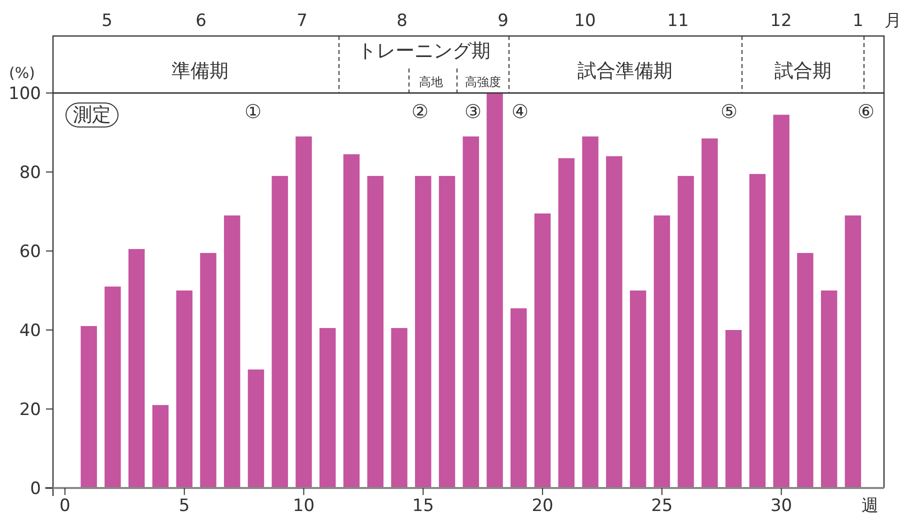  What do you see at coordinates (30, 252) in the screenshot?
I see `y-tick-label: 60` at bounding box center [30, 252].